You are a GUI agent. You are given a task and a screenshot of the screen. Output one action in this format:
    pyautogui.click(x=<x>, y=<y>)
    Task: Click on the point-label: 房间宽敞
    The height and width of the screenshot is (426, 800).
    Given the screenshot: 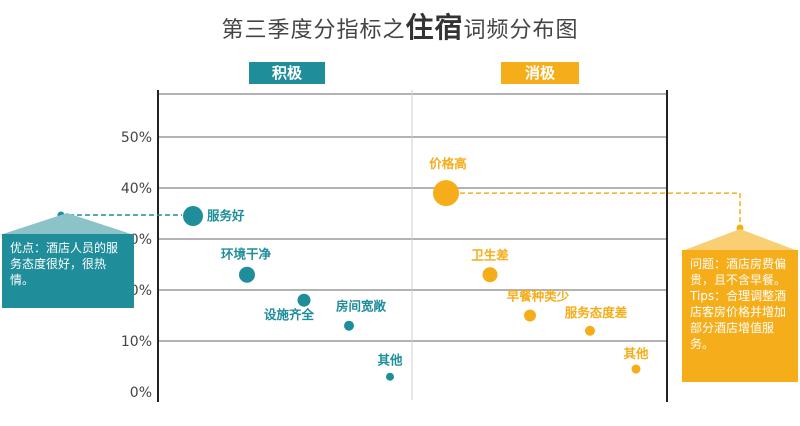 What is the action you would take?
    pyautogui.click(x=361, y=306)
    